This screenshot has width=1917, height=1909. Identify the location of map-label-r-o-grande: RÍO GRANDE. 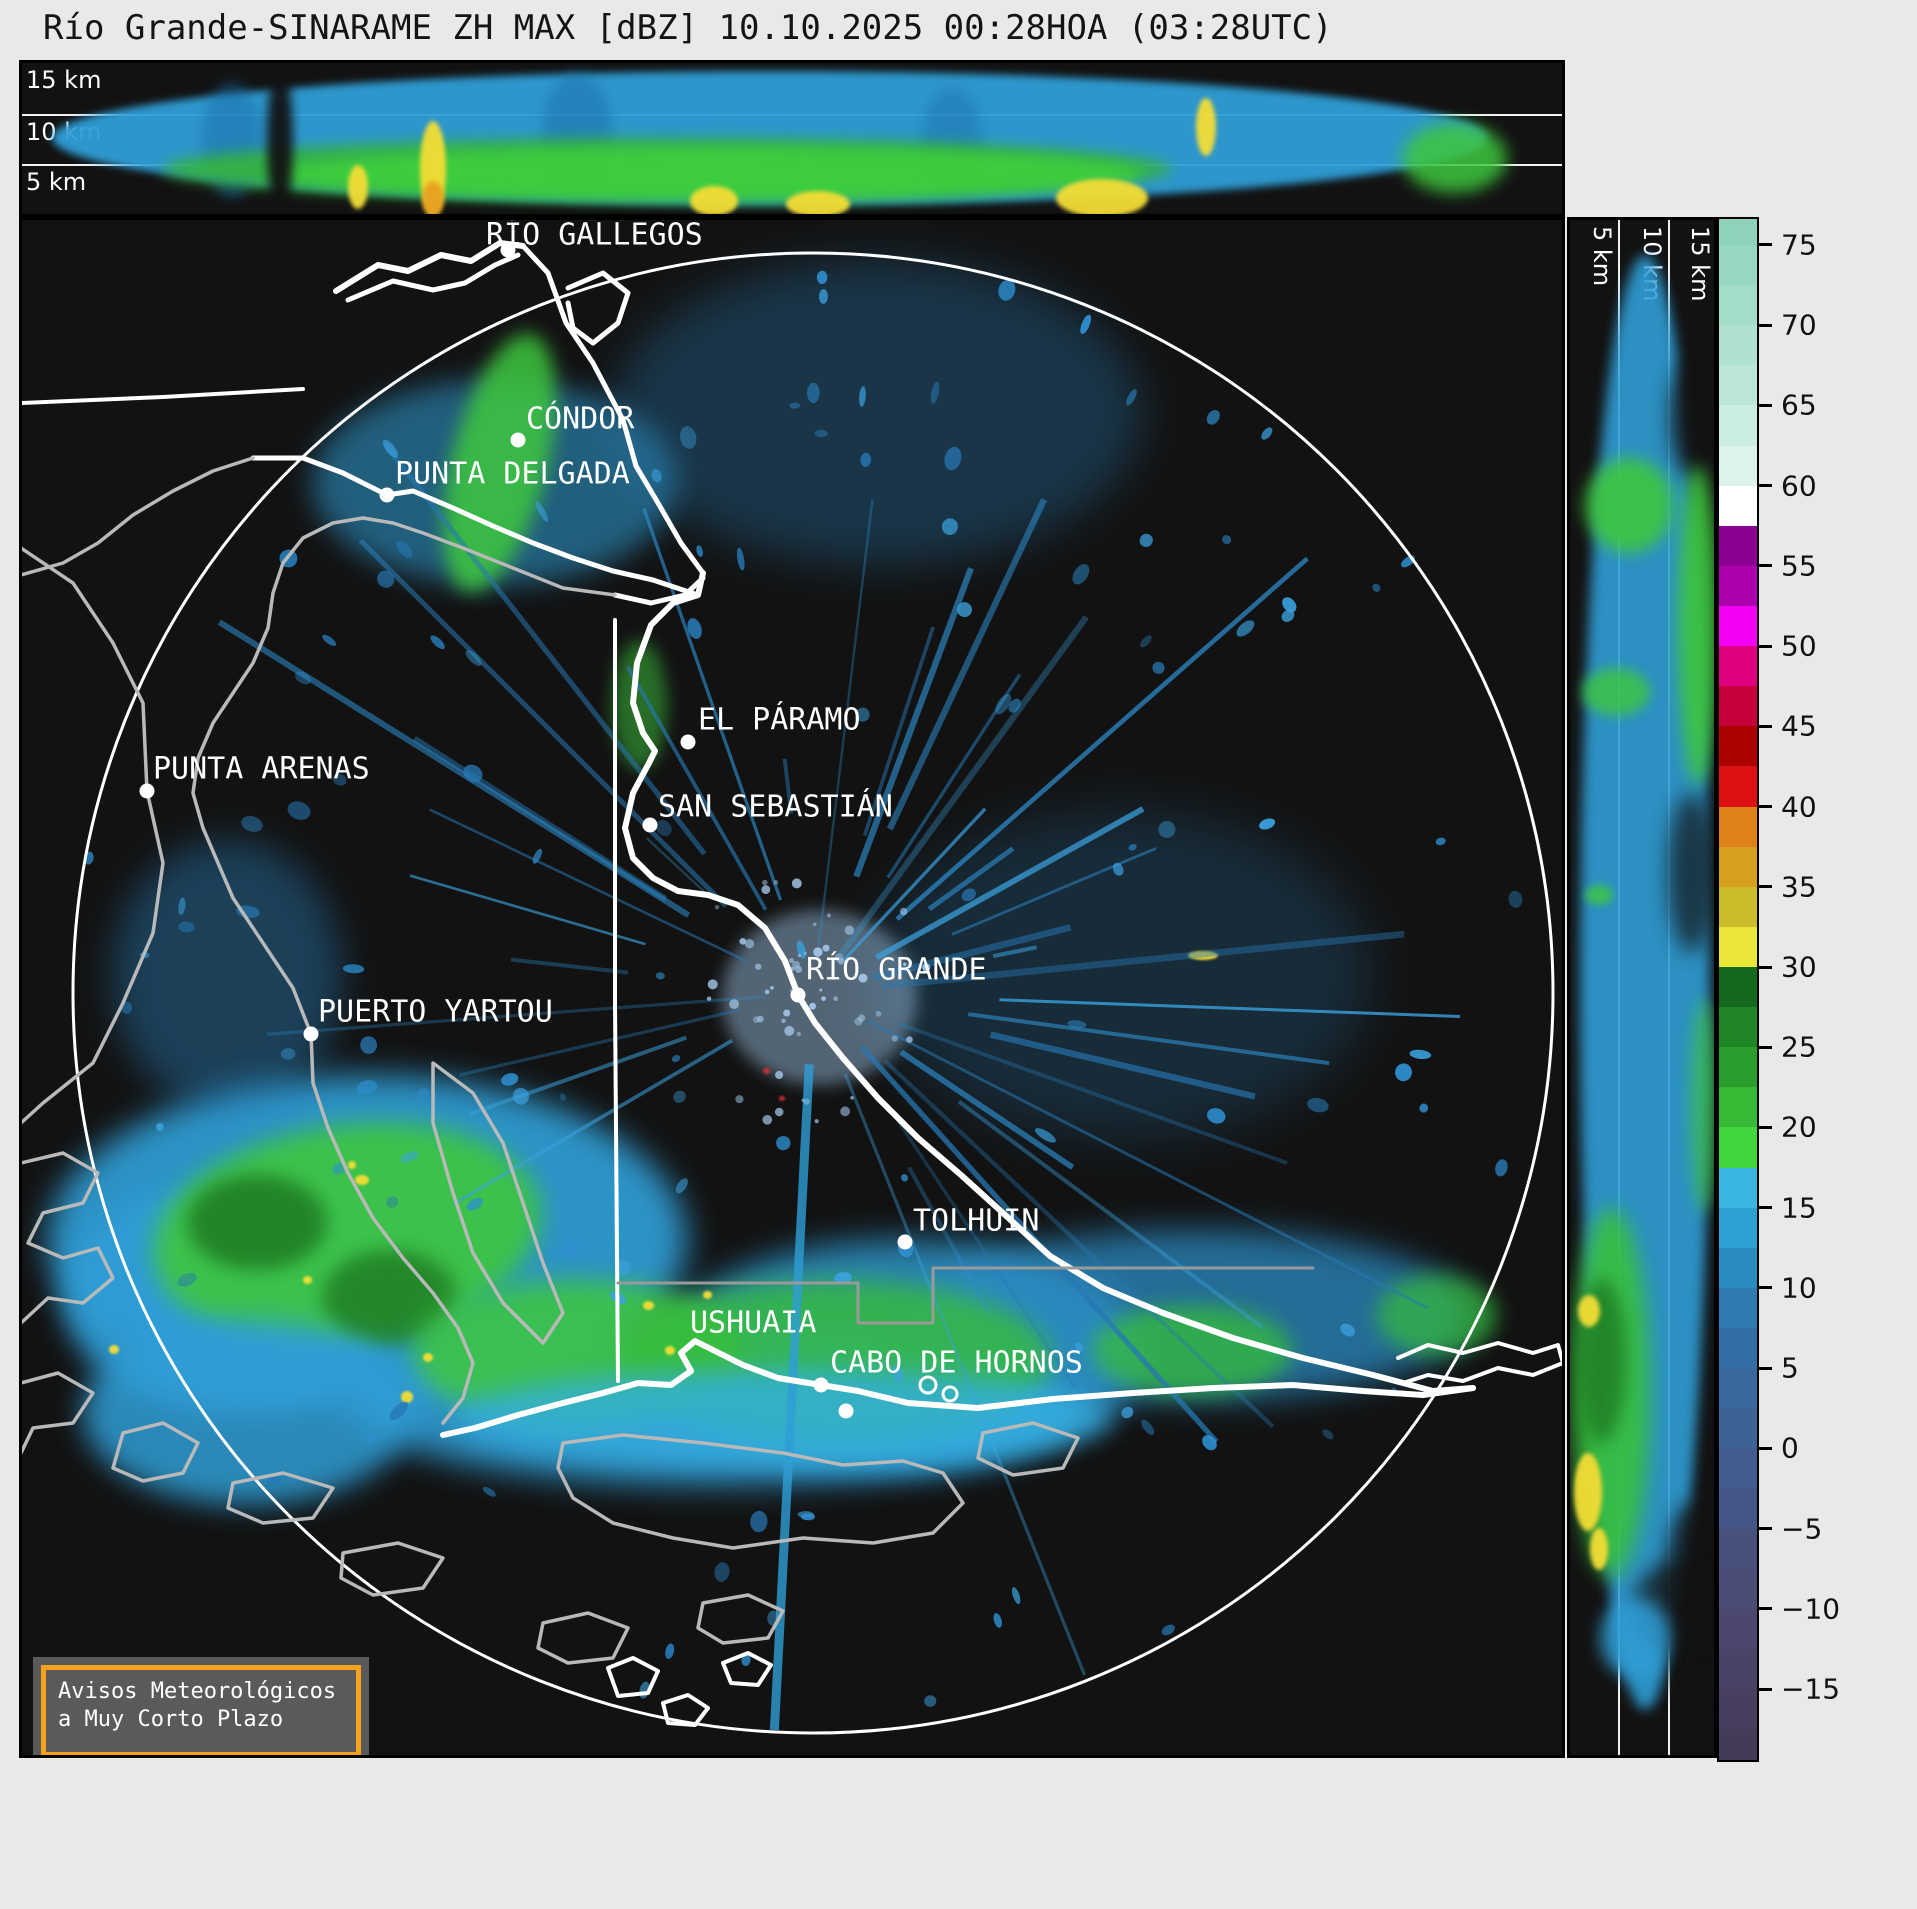
(896, 970).